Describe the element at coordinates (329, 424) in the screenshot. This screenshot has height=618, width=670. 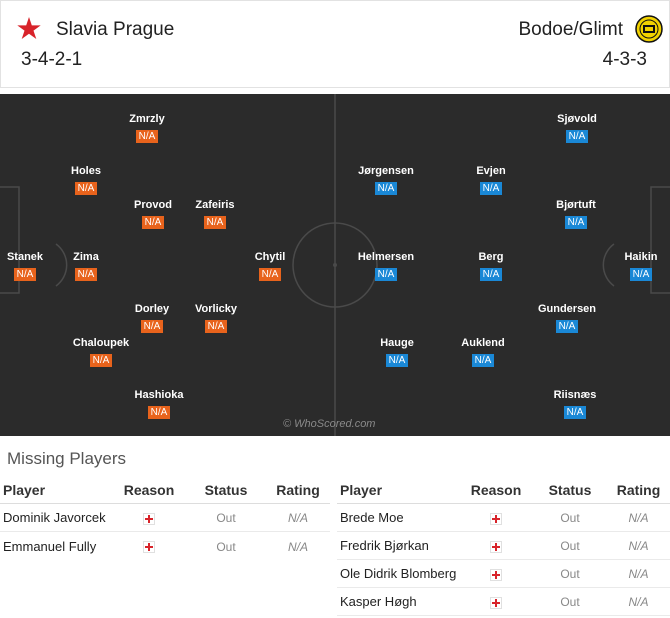
I see `watermark: © WhoScored.com` at that location.